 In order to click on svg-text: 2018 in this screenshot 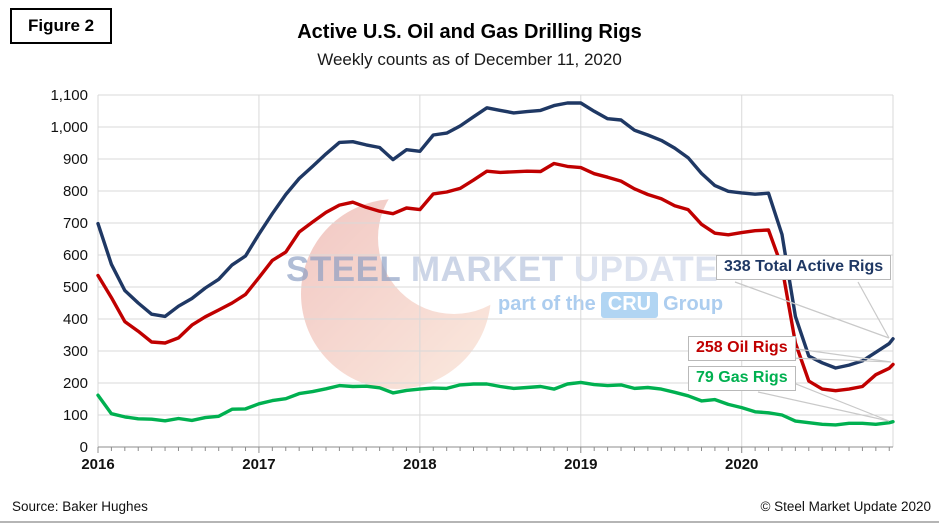, I will do `click(419, 464)`.